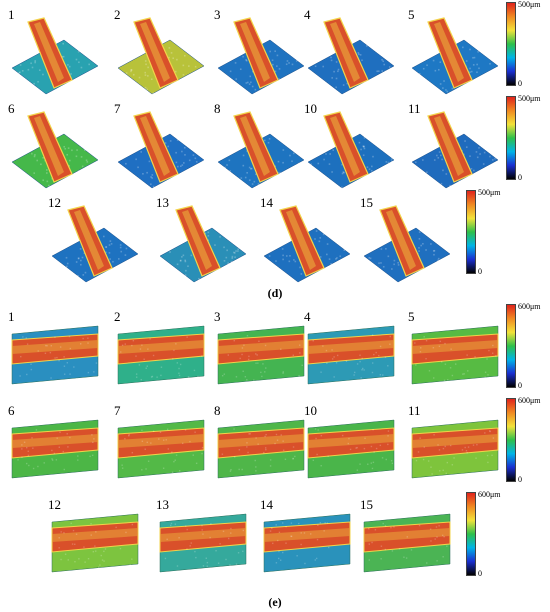 The width and height of the screenshot is (550, 612). What do you see at coordinates (54, 355) in the screenshot?
I see `surface-tile: 1` at bounding box center [54, 355].